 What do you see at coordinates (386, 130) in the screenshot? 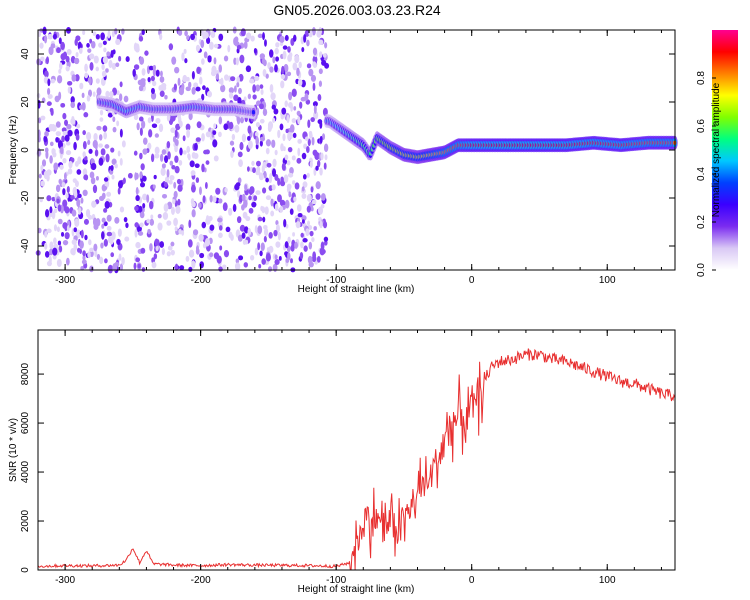
I see `spectrogram-ridge-layer` at bounding box center [386, 130].